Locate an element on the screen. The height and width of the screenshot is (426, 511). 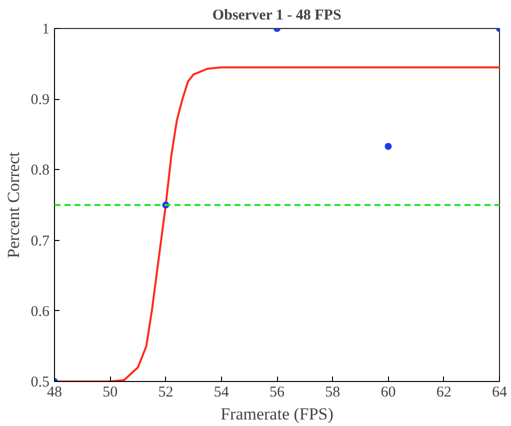
y-tick-label: 0.9 is located at coordinates (40, 100).